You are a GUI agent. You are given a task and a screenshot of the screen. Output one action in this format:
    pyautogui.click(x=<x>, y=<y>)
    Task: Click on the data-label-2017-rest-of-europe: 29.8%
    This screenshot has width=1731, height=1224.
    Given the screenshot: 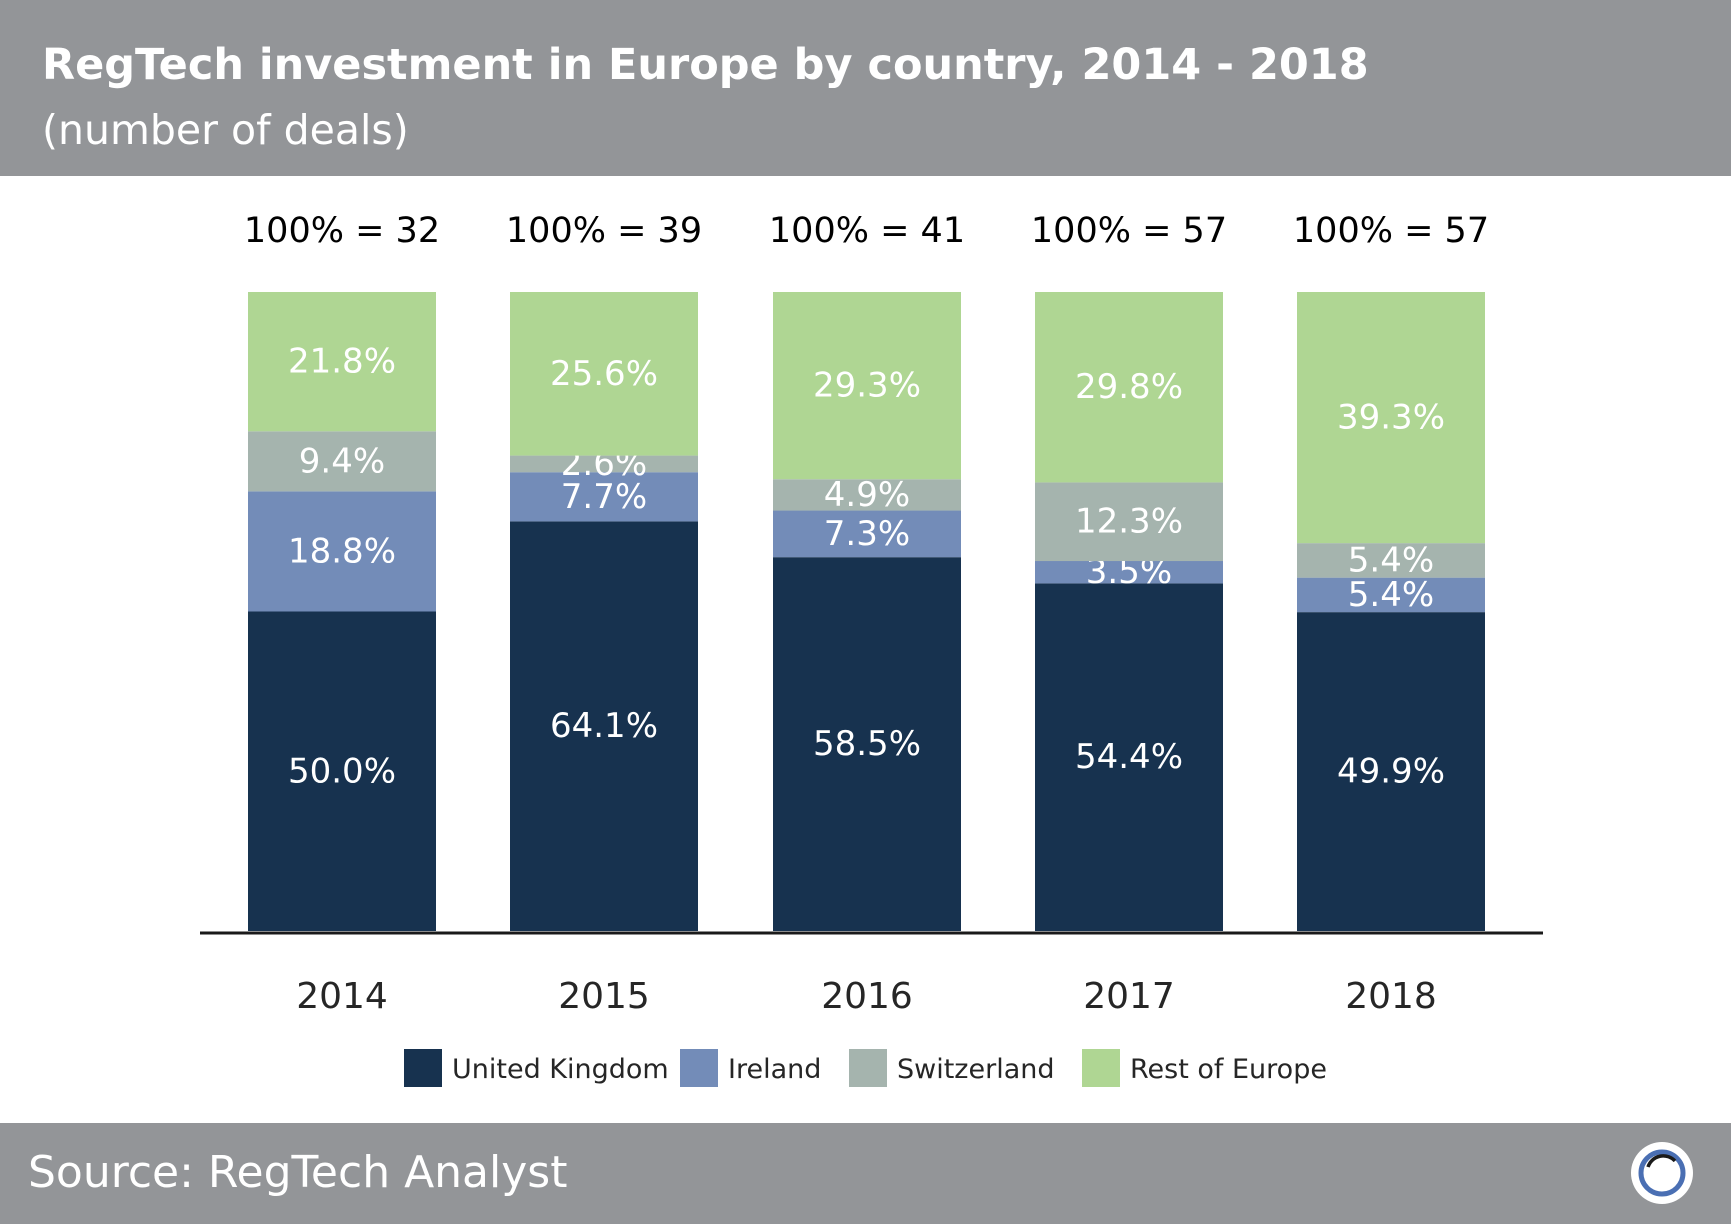 What is the action you would take?
    pyautogui.click(x=1129, y=387)
    